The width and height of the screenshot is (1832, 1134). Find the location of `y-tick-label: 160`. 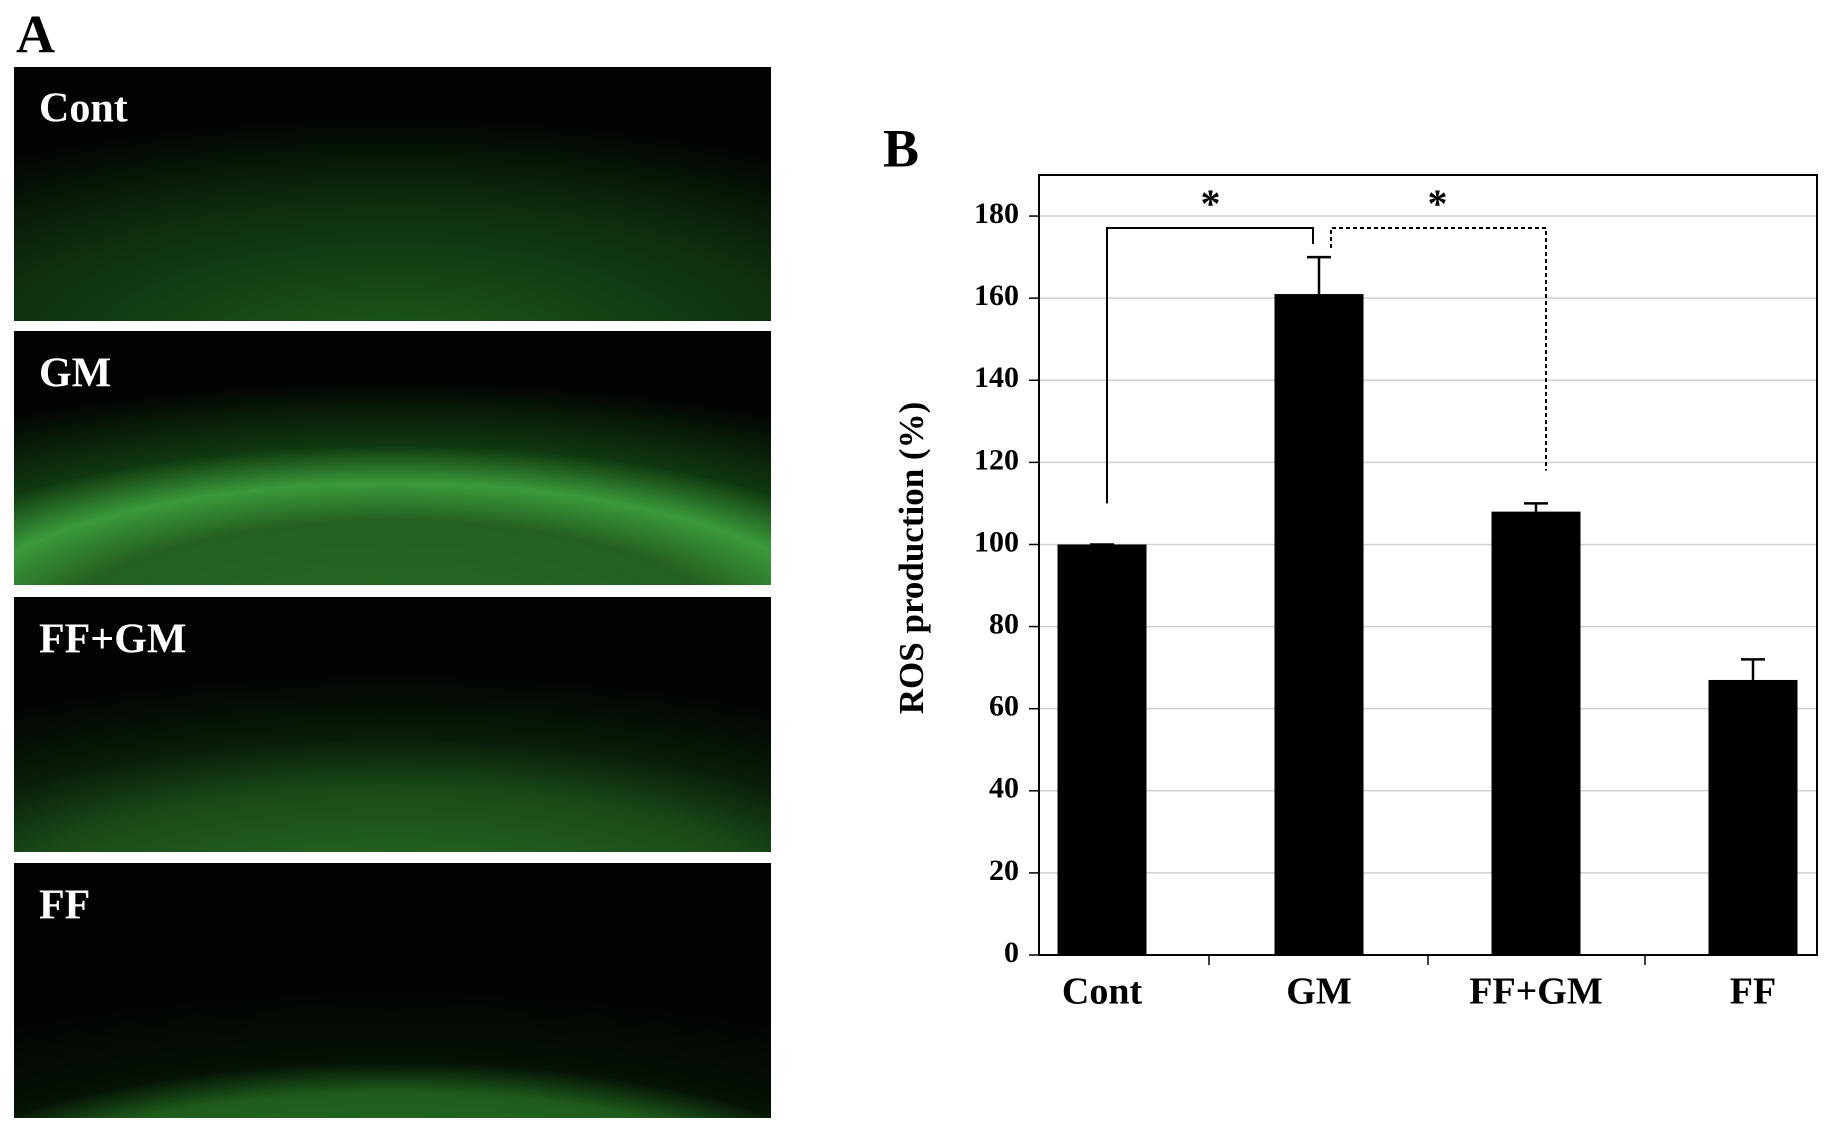

y-tick-label: 160 is located at coordinates (996, 295).